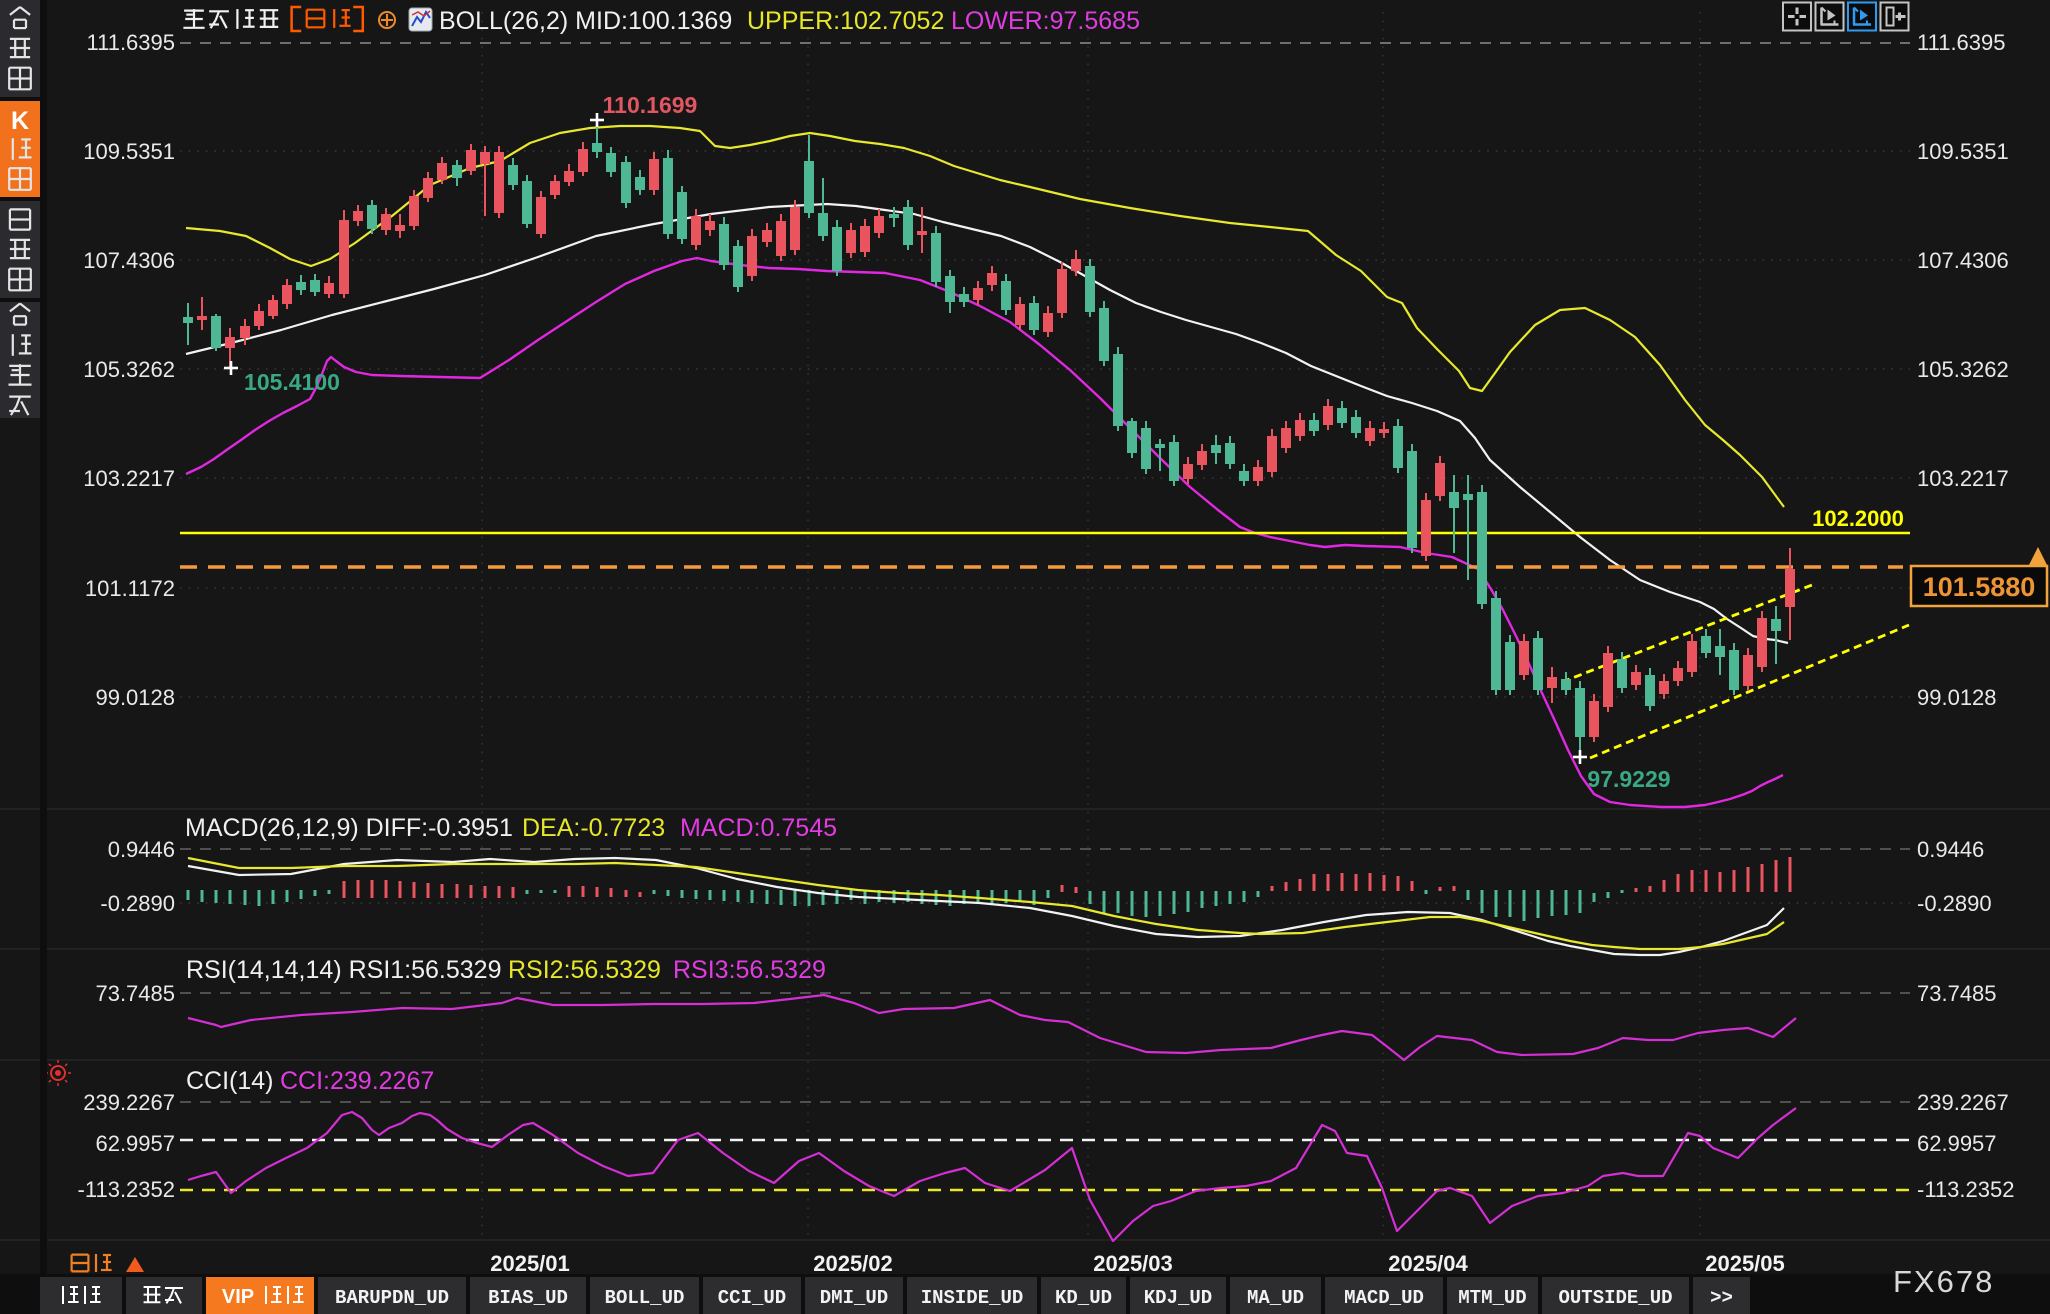 The image size is (2050, 1314). I want to click on svg-text: LOWER:97.5685, so click(1045, 21).